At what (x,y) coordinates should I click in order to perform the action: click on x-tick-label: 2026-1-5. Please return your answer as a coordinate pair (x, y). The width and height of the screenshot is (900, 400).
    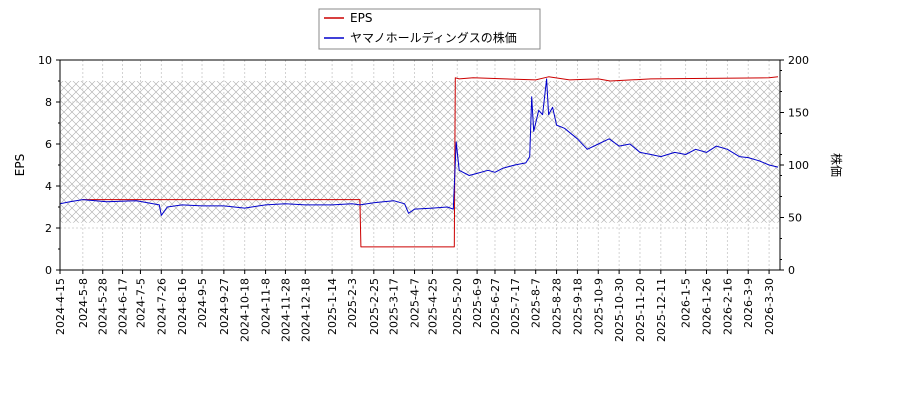
    Looking at the image, I should click on (686, 303).